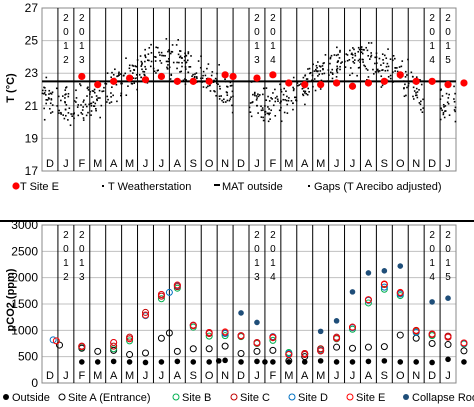  Describe the element at coordinates (50, 376) in the screenshot. I see `month-label: D` at that location.